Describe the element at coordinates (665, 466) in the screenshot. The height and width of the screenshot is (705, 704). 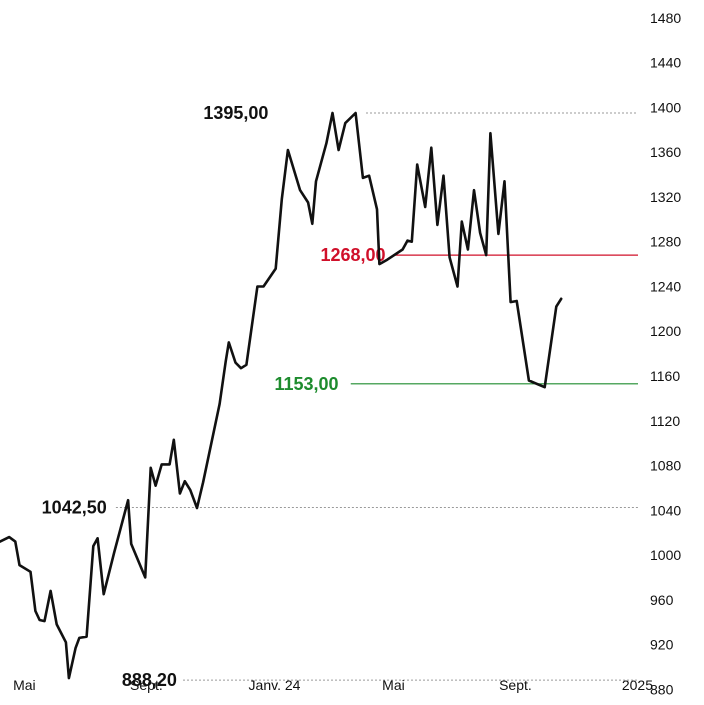
I see `y-tick-label: 1080` at that location.